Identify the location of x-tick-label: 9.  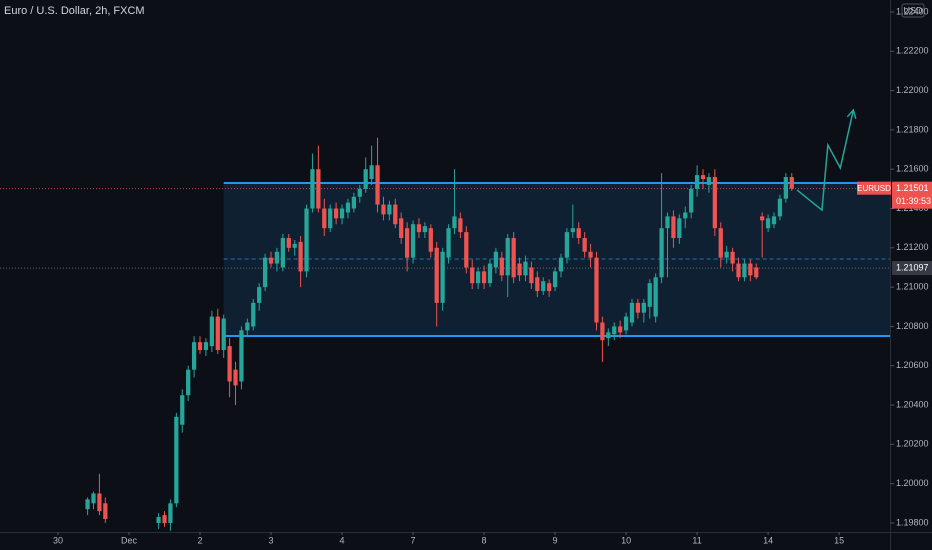
(555, 540).